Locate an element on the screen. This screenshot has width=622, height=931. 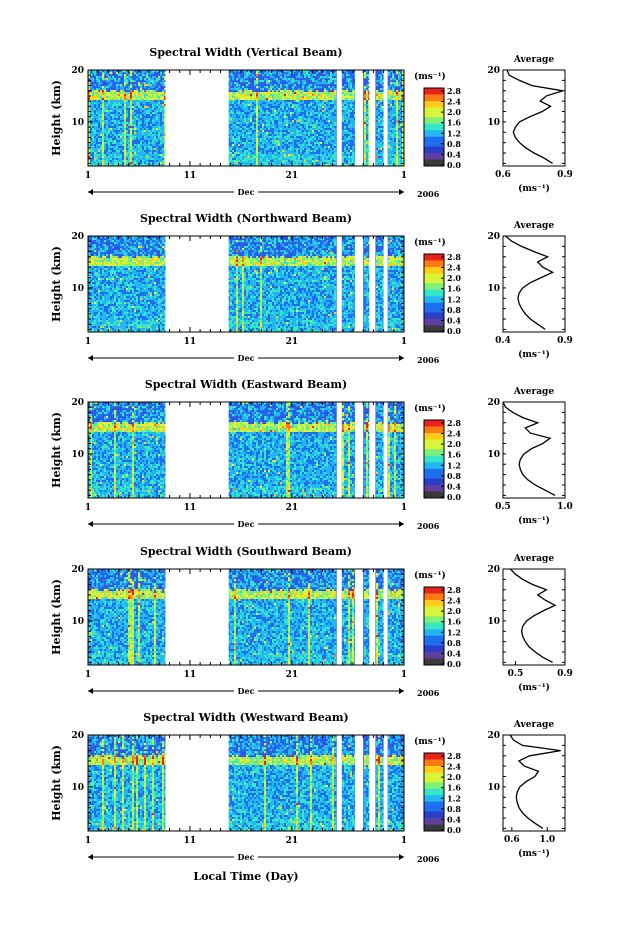
panel-title: Spectral Width (Vertical Beam) is located at coordinates (245, 52).